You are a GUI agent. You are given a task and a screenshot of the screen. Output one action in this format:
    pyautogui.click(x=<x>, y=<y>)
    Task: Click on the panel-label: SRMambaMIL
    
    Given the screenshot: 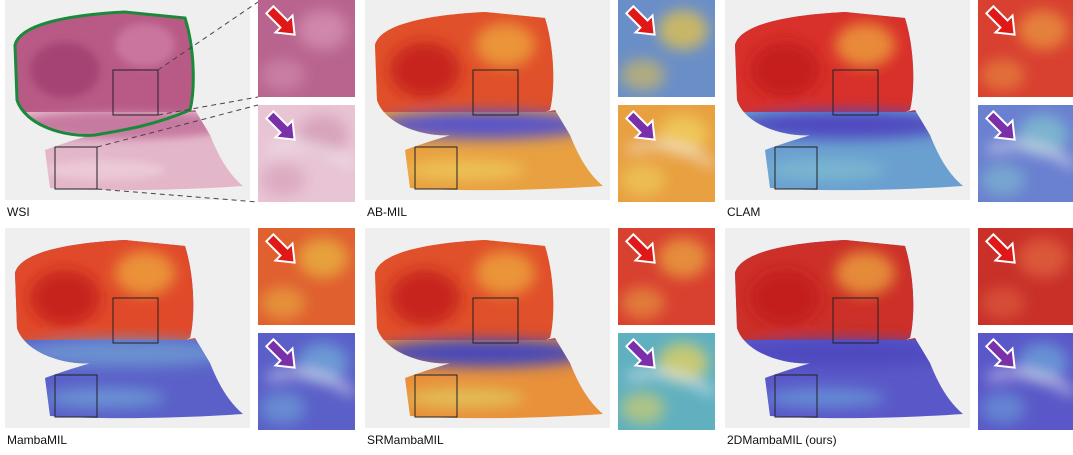 What is the action you would take?
    pyautogui.click(x=405, y=440)
    